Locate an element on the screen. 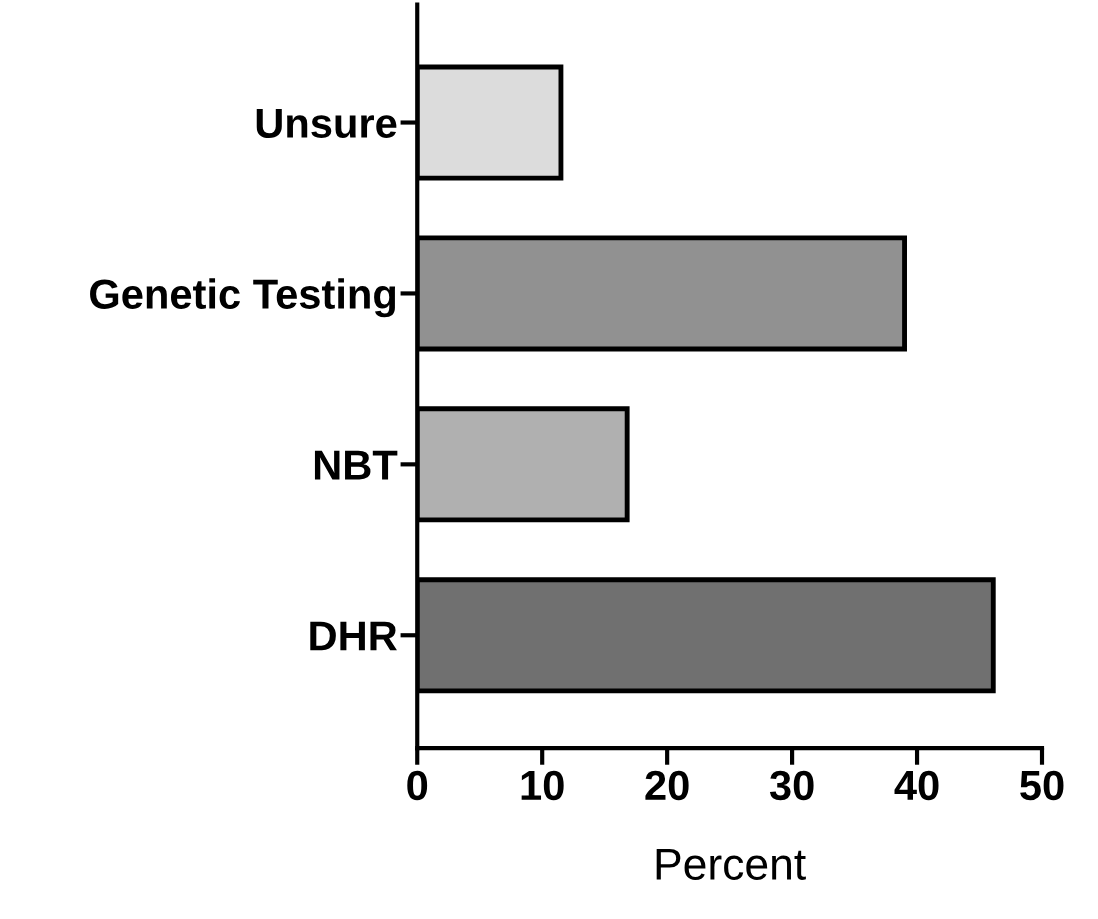 The image size is (1098, 919). x-tick-label: 0 is located at coordinates (417, 785).